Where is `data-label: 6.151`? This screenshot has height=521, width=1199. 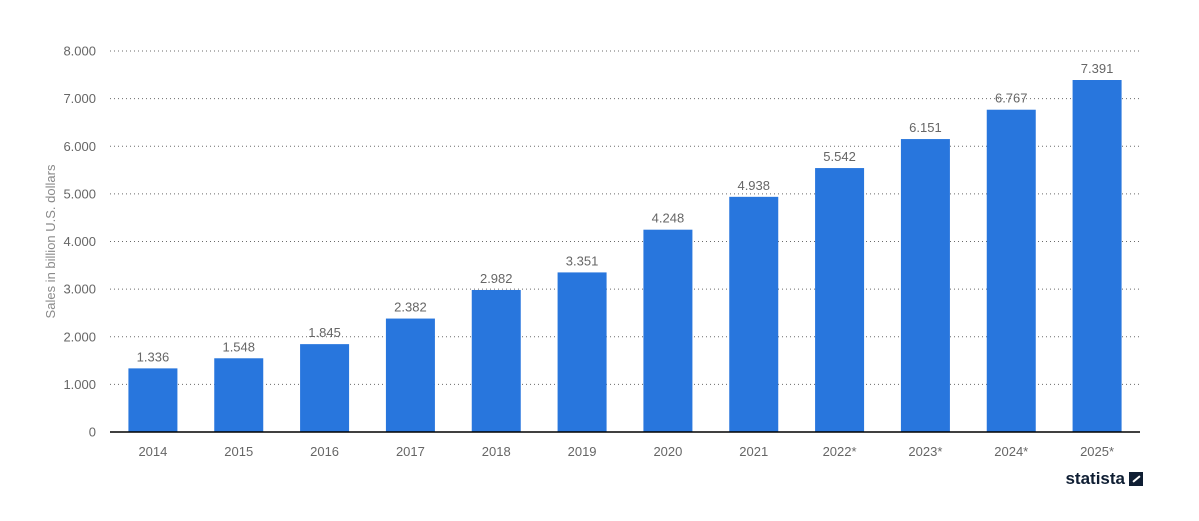
data-label: 6.151 is located at coordinates (925, 127).